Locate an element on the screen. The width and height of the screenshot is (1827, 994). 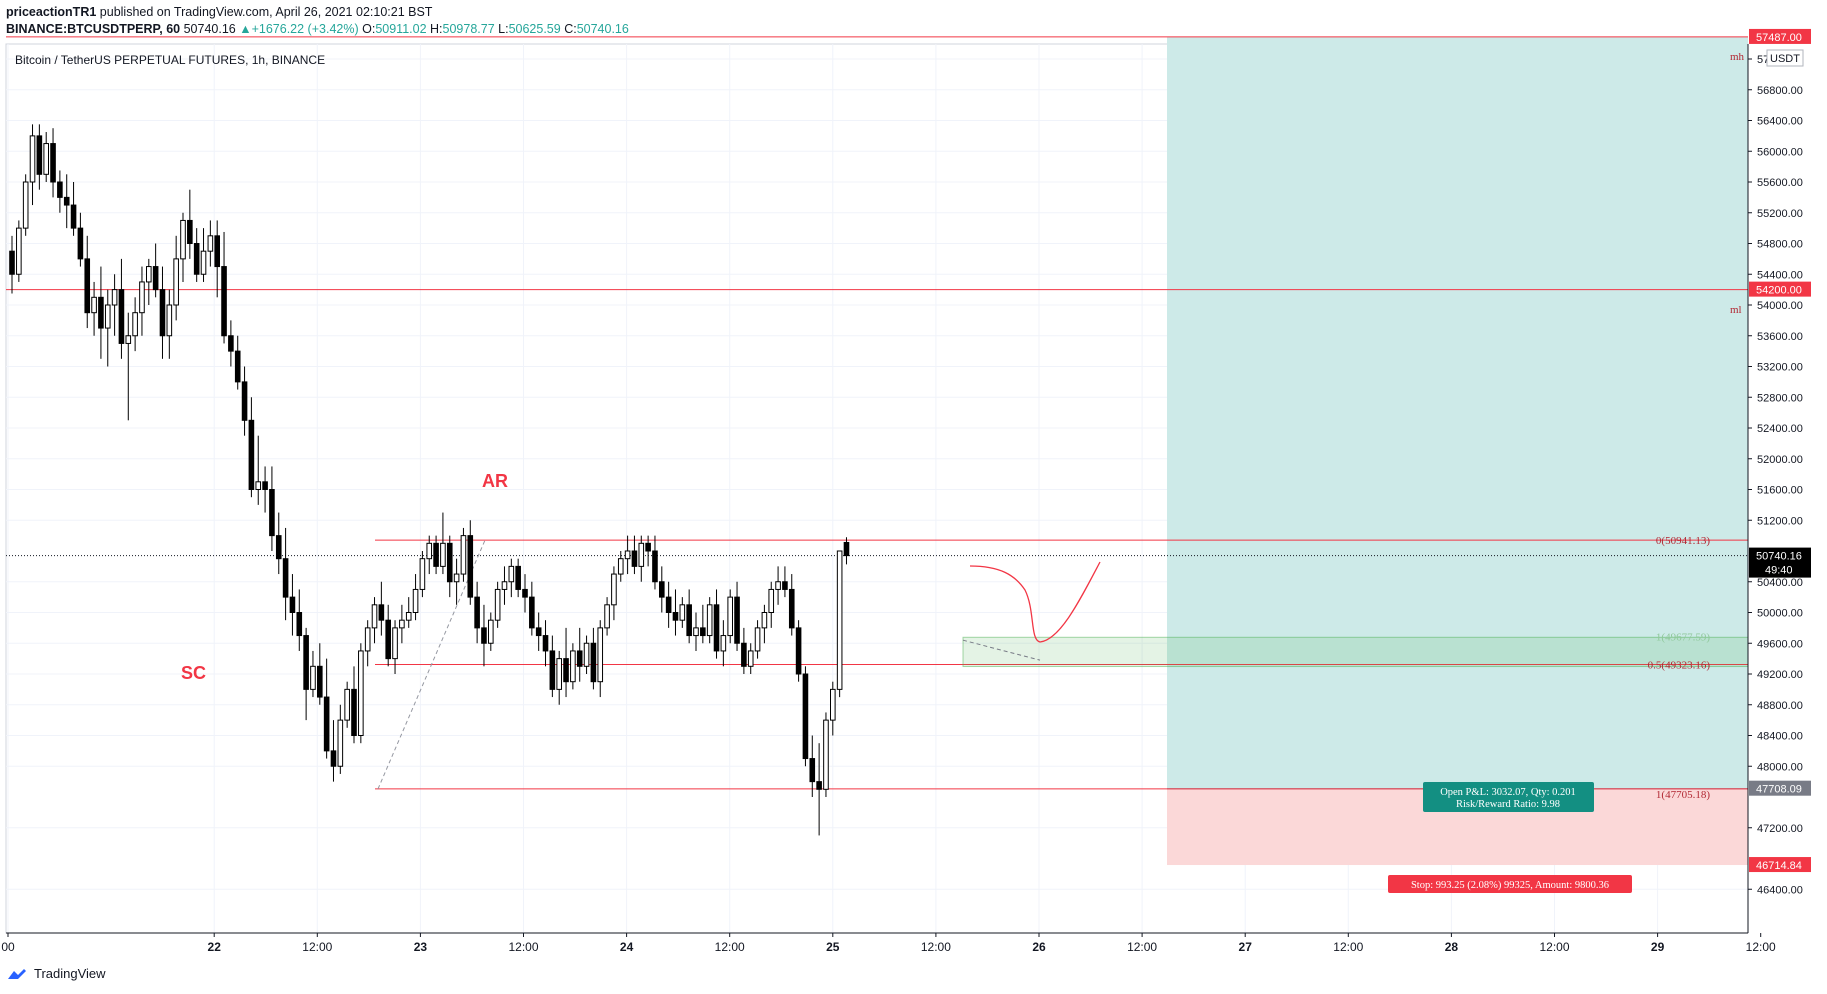
high-label: H: is located at coordinates (436, 29).